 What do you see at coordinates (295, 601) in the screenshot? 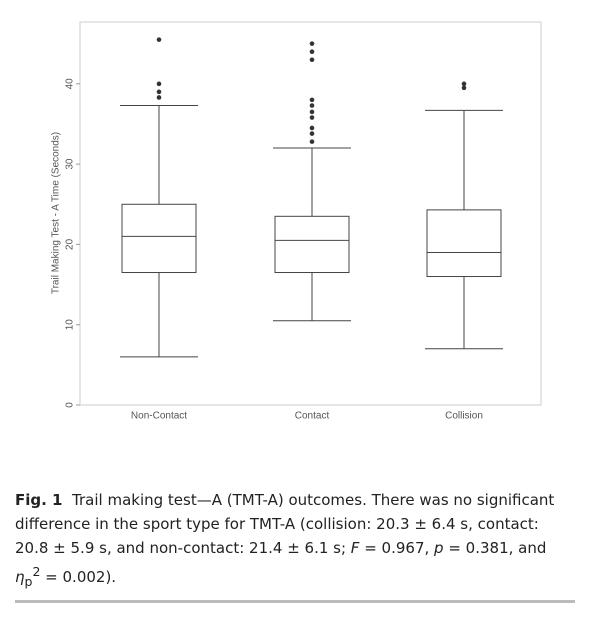
I see `separator` at bounding box center [295, 601].